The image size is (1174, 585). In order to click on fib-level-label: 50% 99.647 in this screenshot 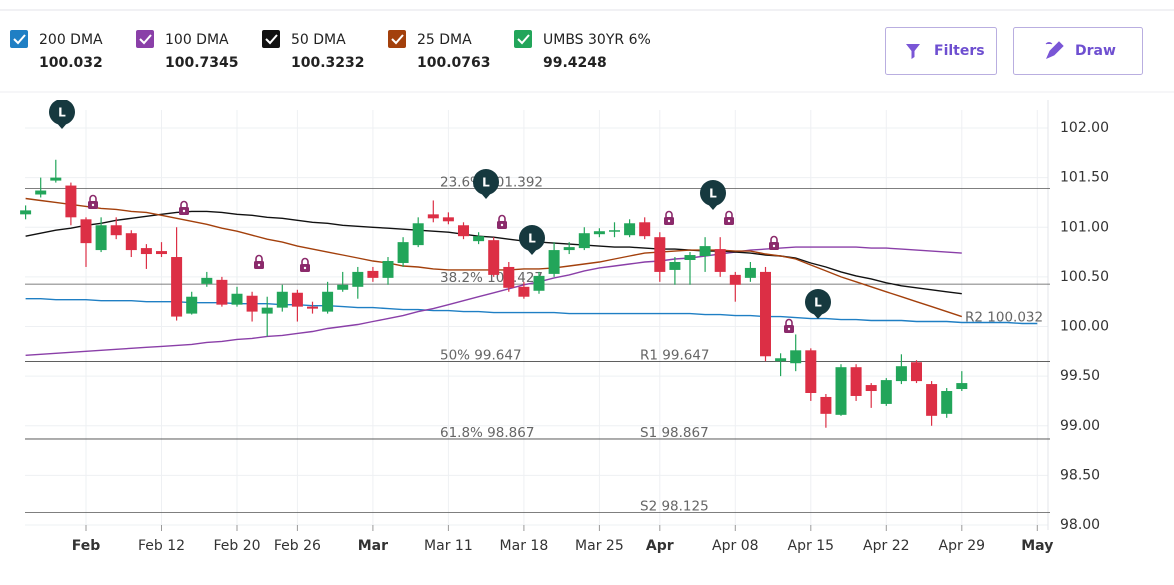, I will do `click(481, 356)`.